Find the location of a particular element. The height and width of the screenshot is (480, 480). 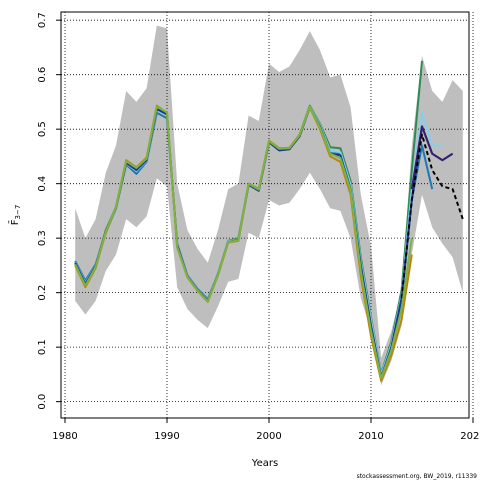

x-tick-label: 2000 is located at coordinates (268, 436).